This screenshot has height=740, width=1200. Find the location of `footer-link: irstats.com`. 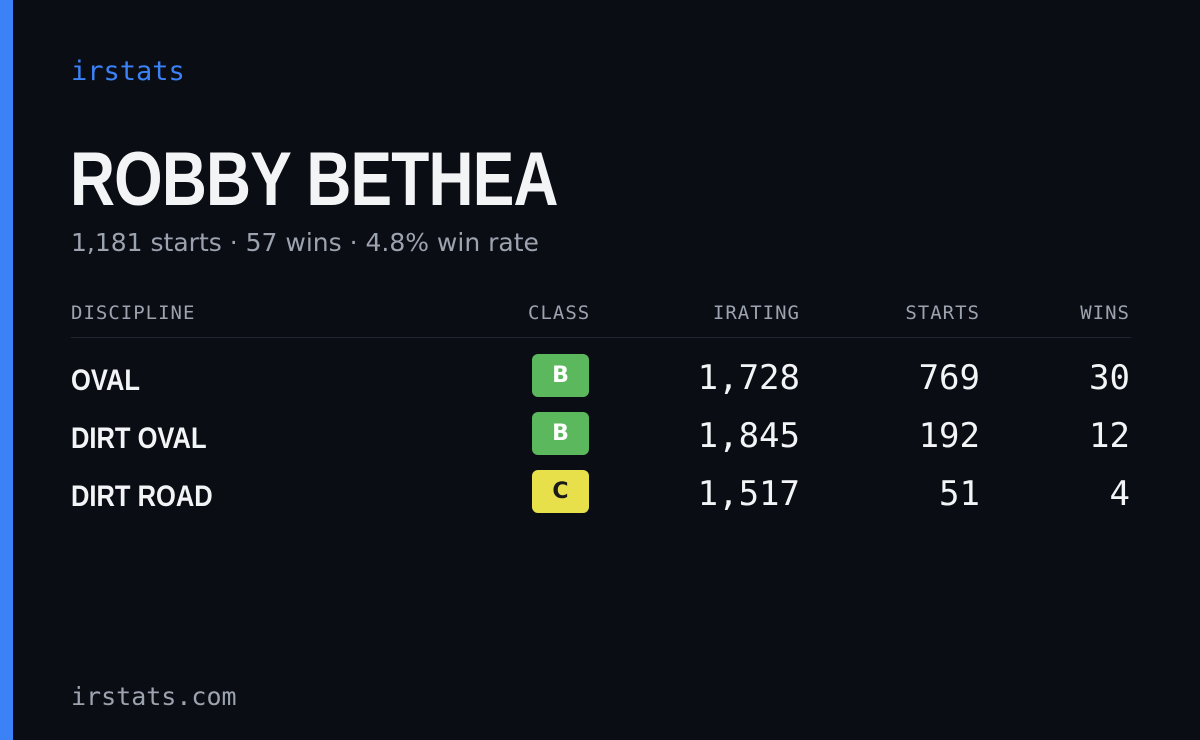

footer-link: irstats.com is located at coordinates (154, 696).